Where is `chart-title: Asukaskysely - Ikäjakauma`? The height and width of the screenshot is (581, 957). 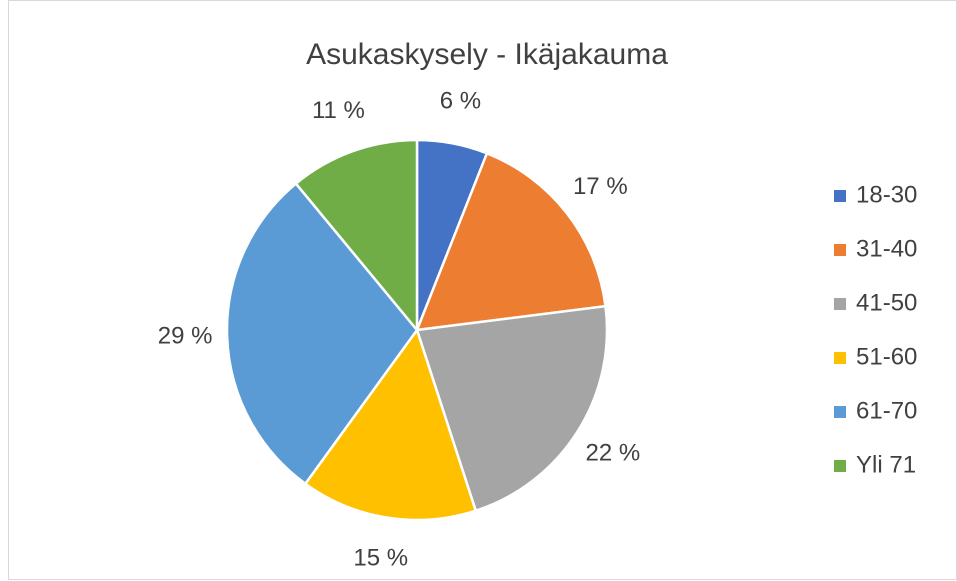 chart-title: Asukaskysely - Ikäjakauma is located at coordinates (487, 54).